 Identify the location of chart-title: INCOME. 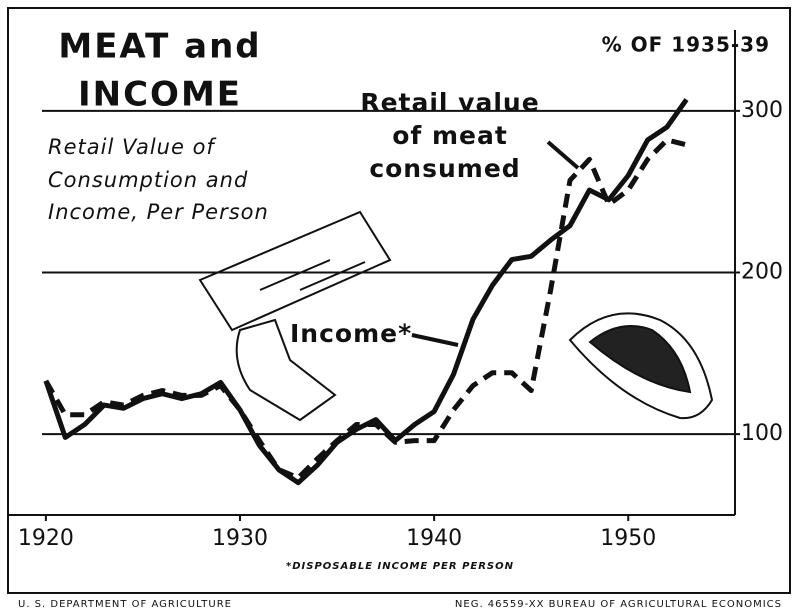
(160, 95).